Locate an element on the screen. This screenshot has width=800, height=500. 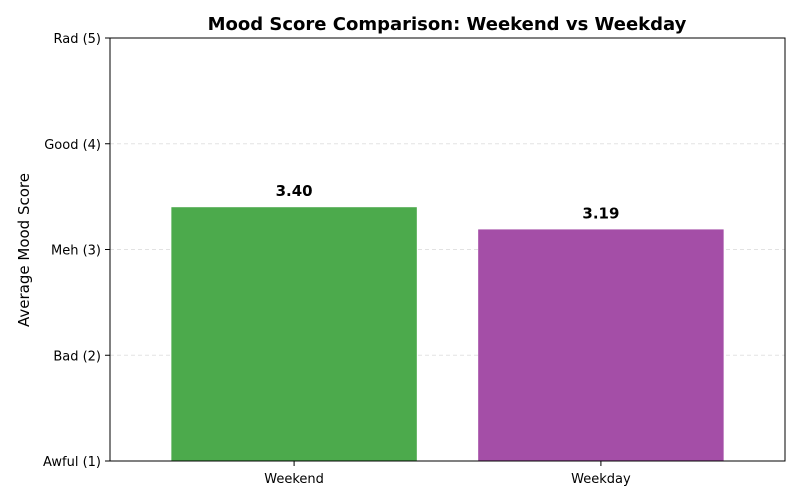
data-label-weekend: 3.40 is located at coordinates (294, 191).